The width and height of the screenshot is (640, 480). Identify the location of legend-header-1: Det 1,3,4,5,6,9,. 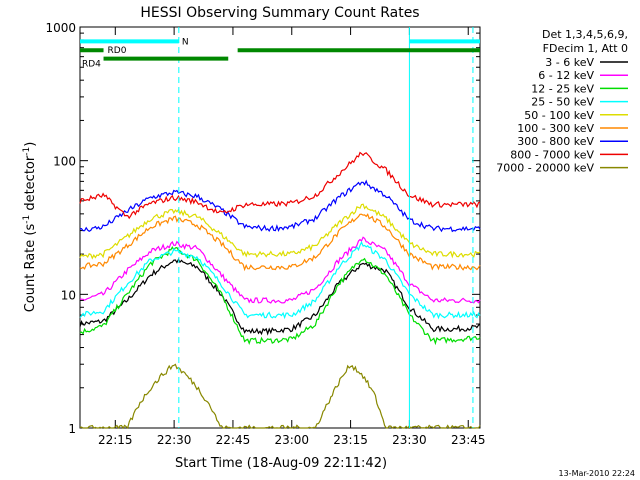
(585, 34).